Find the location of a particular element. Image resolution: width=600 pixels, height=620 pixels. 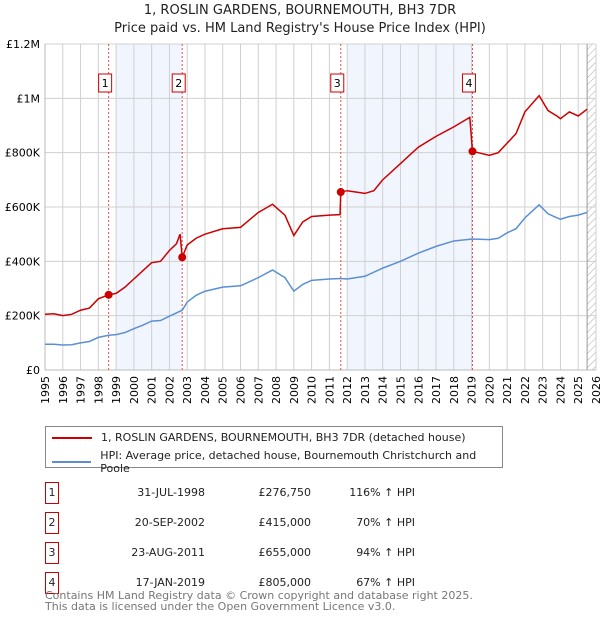

x-tick-label: 2000 is located at coordinates (134, 390).